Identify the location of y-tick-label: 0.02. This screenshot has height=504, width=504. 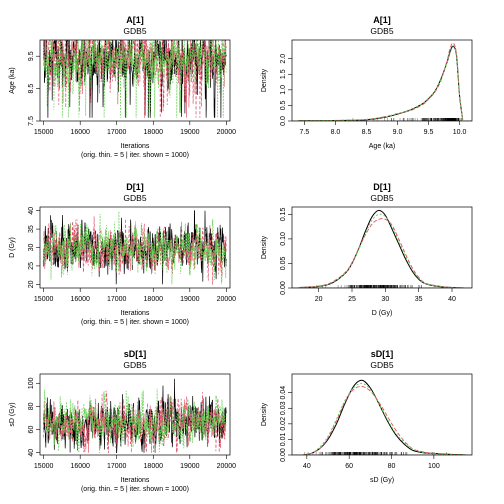
(283, 424).